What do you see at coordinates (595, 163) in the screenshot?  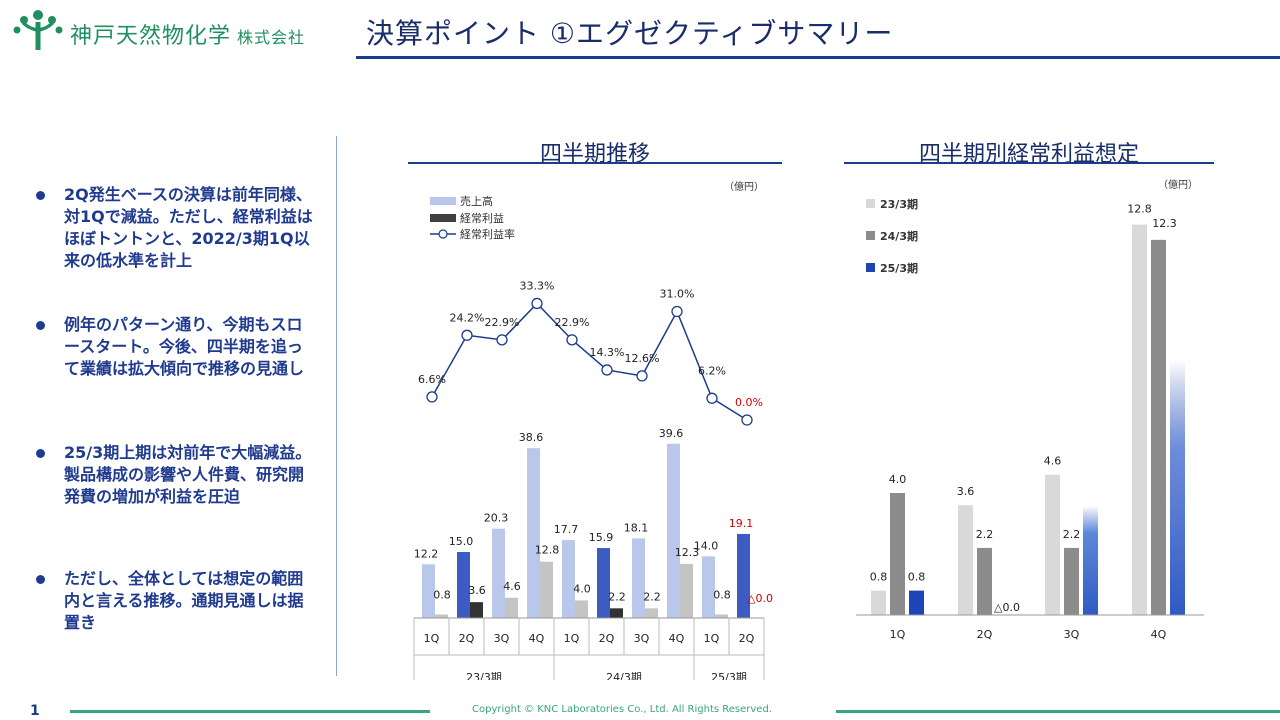 I see `chart1-title-rule` at bounding box center [595, 163].